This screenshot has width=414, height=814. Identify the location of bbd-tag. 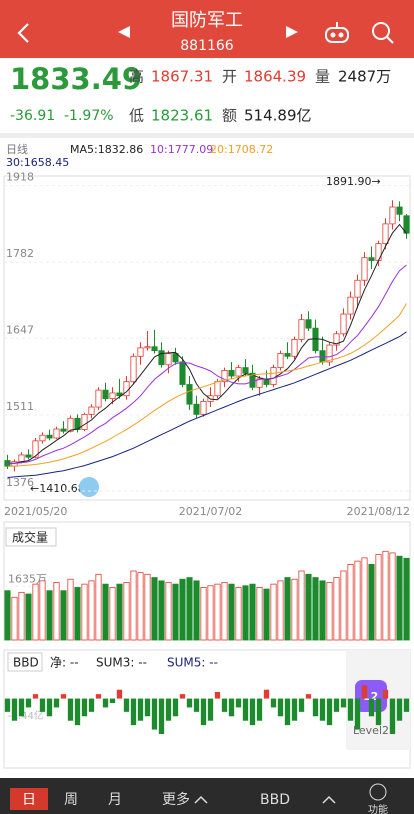
(25, 662).